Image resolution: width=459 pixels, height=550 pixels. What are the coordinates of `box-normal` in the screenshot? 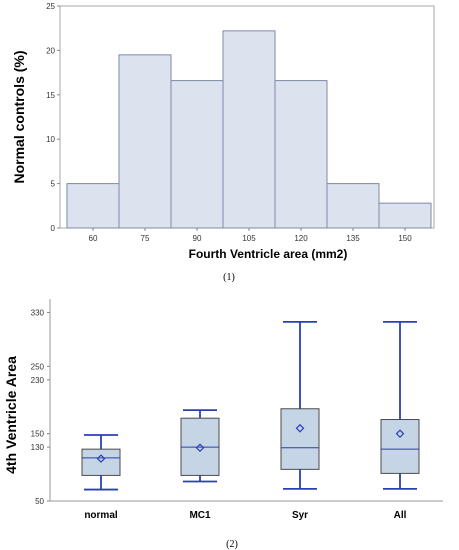 It's located at (101, 462).